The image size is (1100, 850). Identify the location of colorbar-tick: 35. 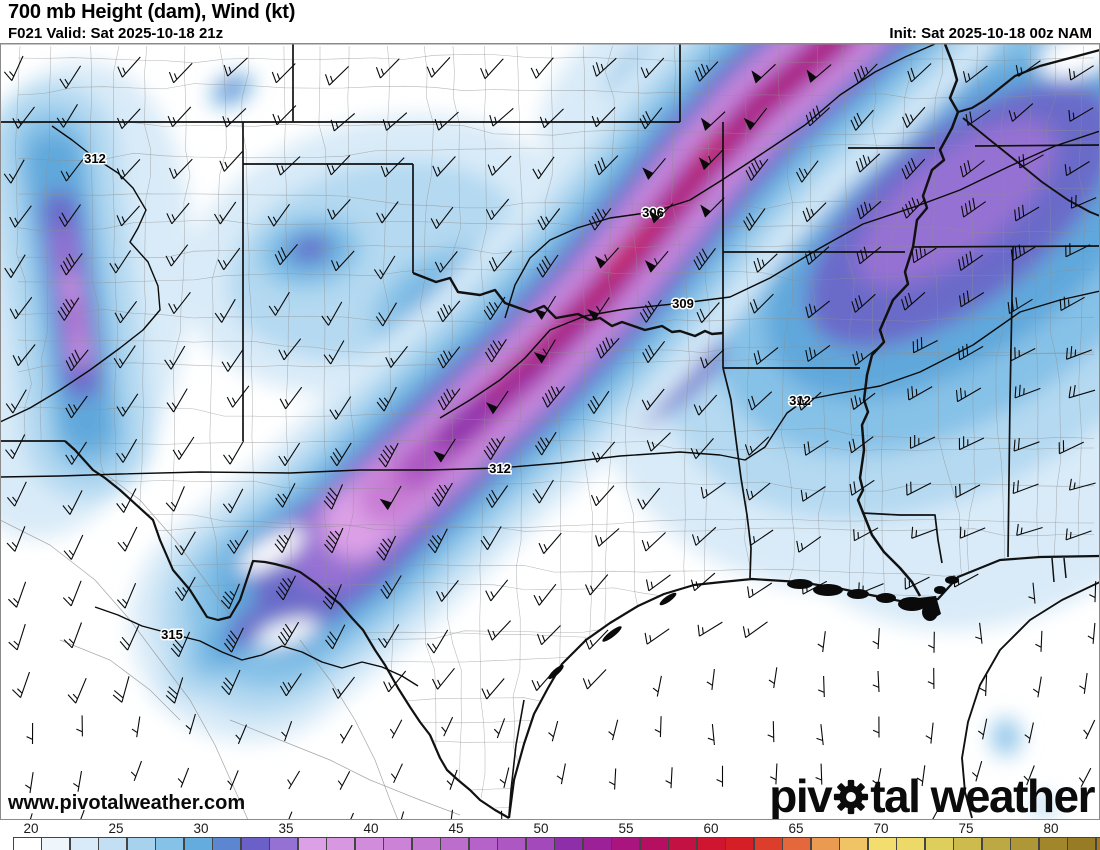
(286, 828).